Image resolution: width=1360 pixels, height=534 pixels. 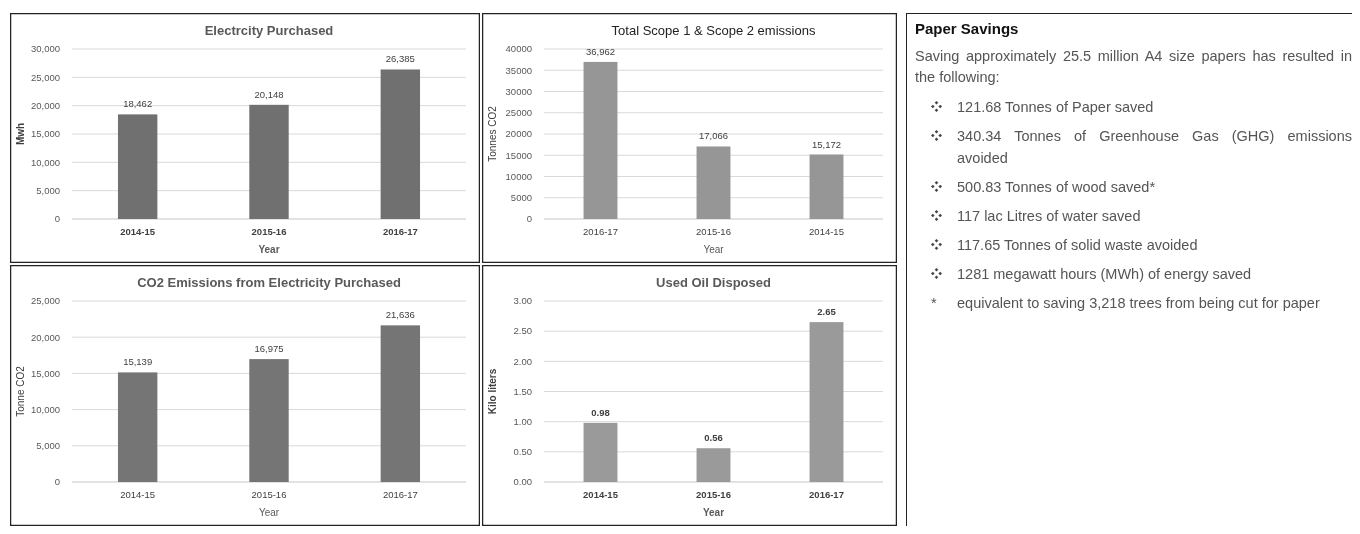 What do you see at coordinates (600, 51) in the screenshot?
I see `data-label: 36,962` at bounding box center [600, 51].